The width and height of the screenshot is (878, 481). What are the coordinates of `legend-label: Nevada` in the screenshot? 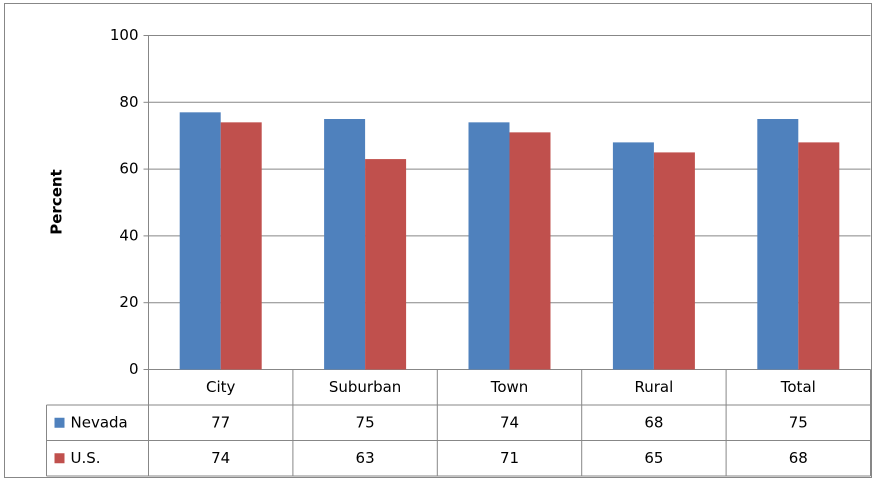 It's located at (99, 422).